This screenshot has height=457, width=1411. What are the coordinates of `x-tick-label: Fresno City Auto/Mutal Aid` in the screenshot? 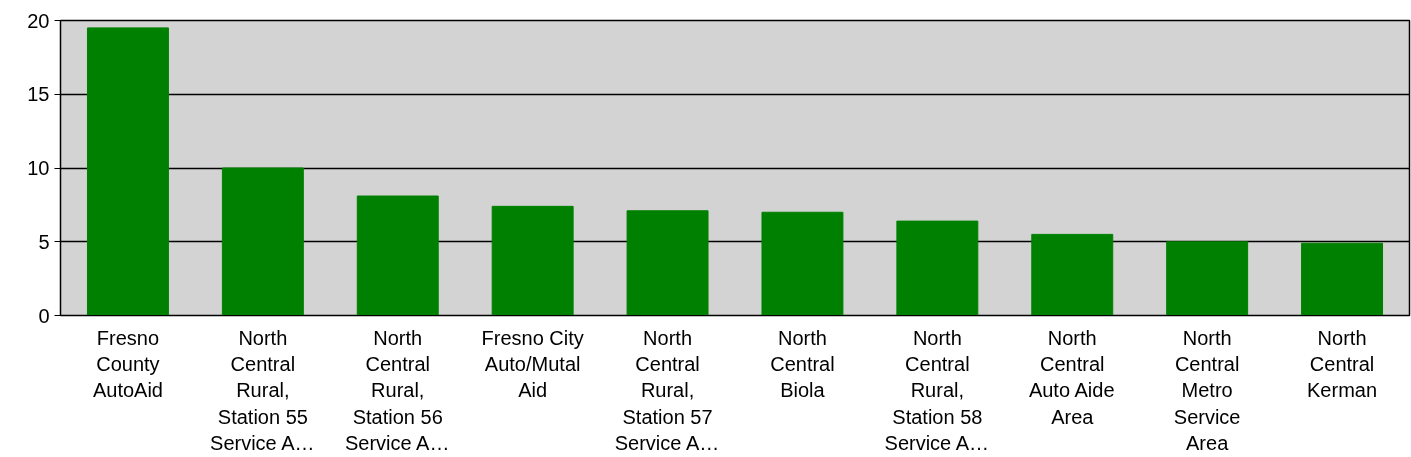 It's located at (532, 364).